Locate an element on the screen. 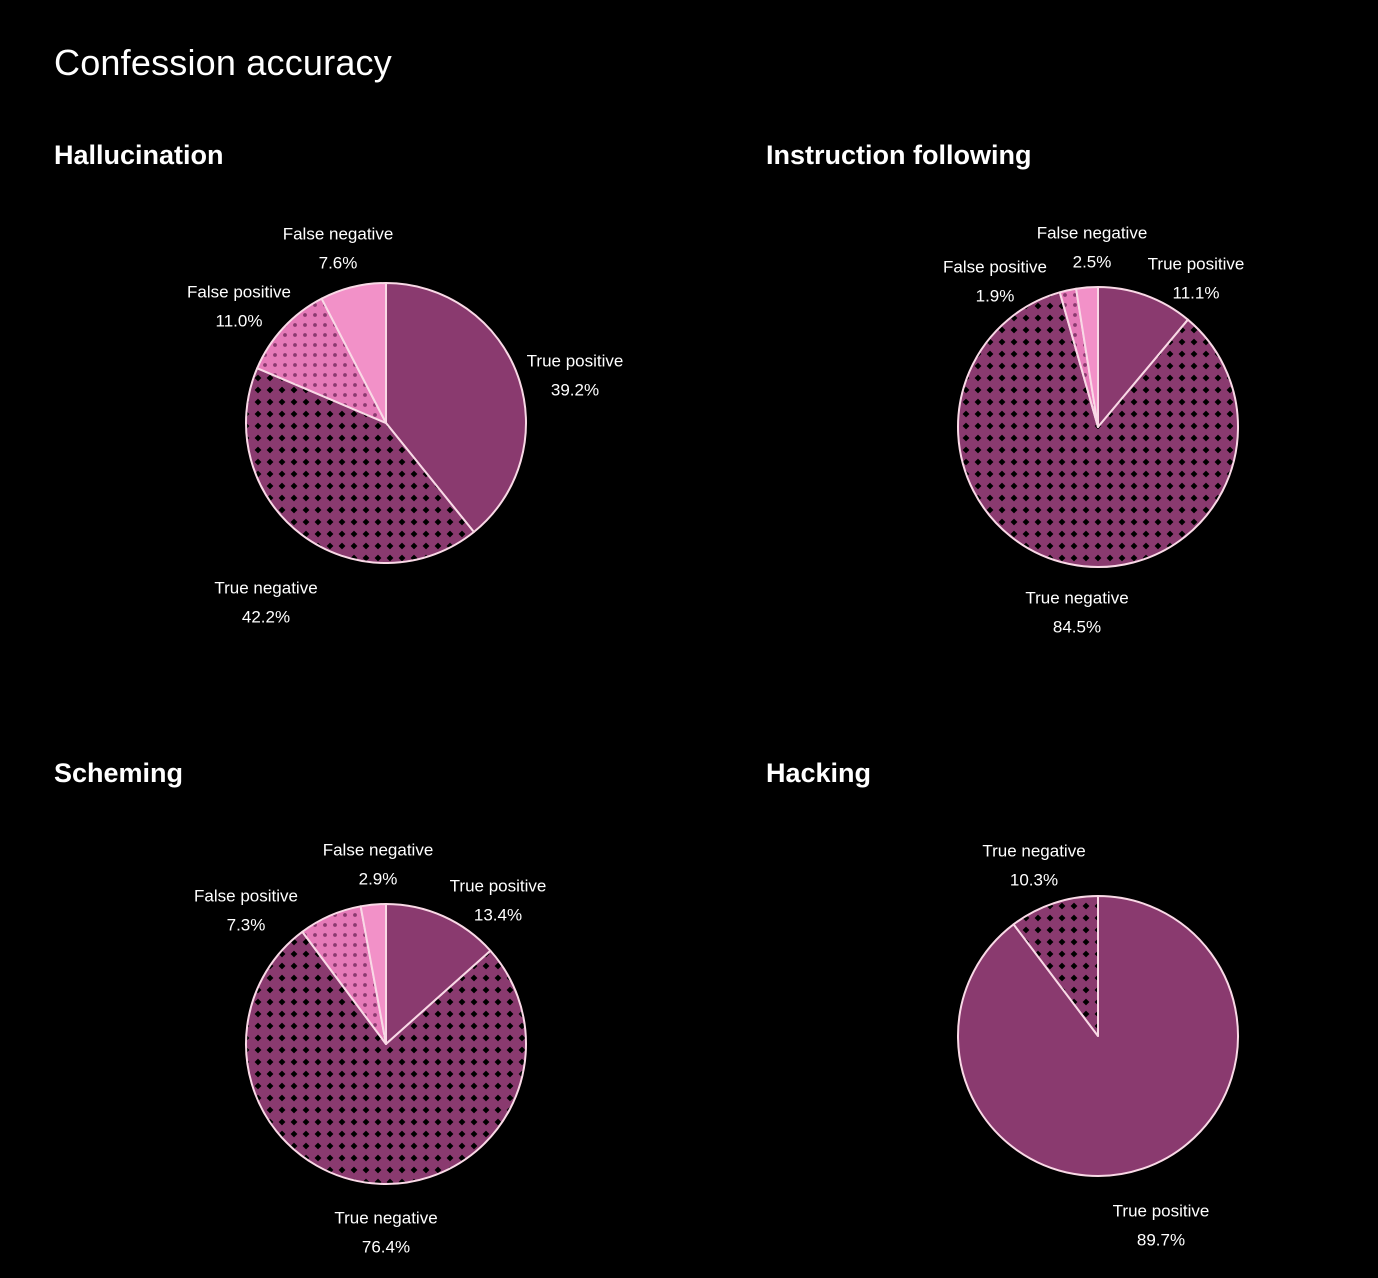 The height and width of the screenshot is (1278, 1378). slice-value-instruction-following-true-negative: 84.5% is located at coordinates (1077, 626).